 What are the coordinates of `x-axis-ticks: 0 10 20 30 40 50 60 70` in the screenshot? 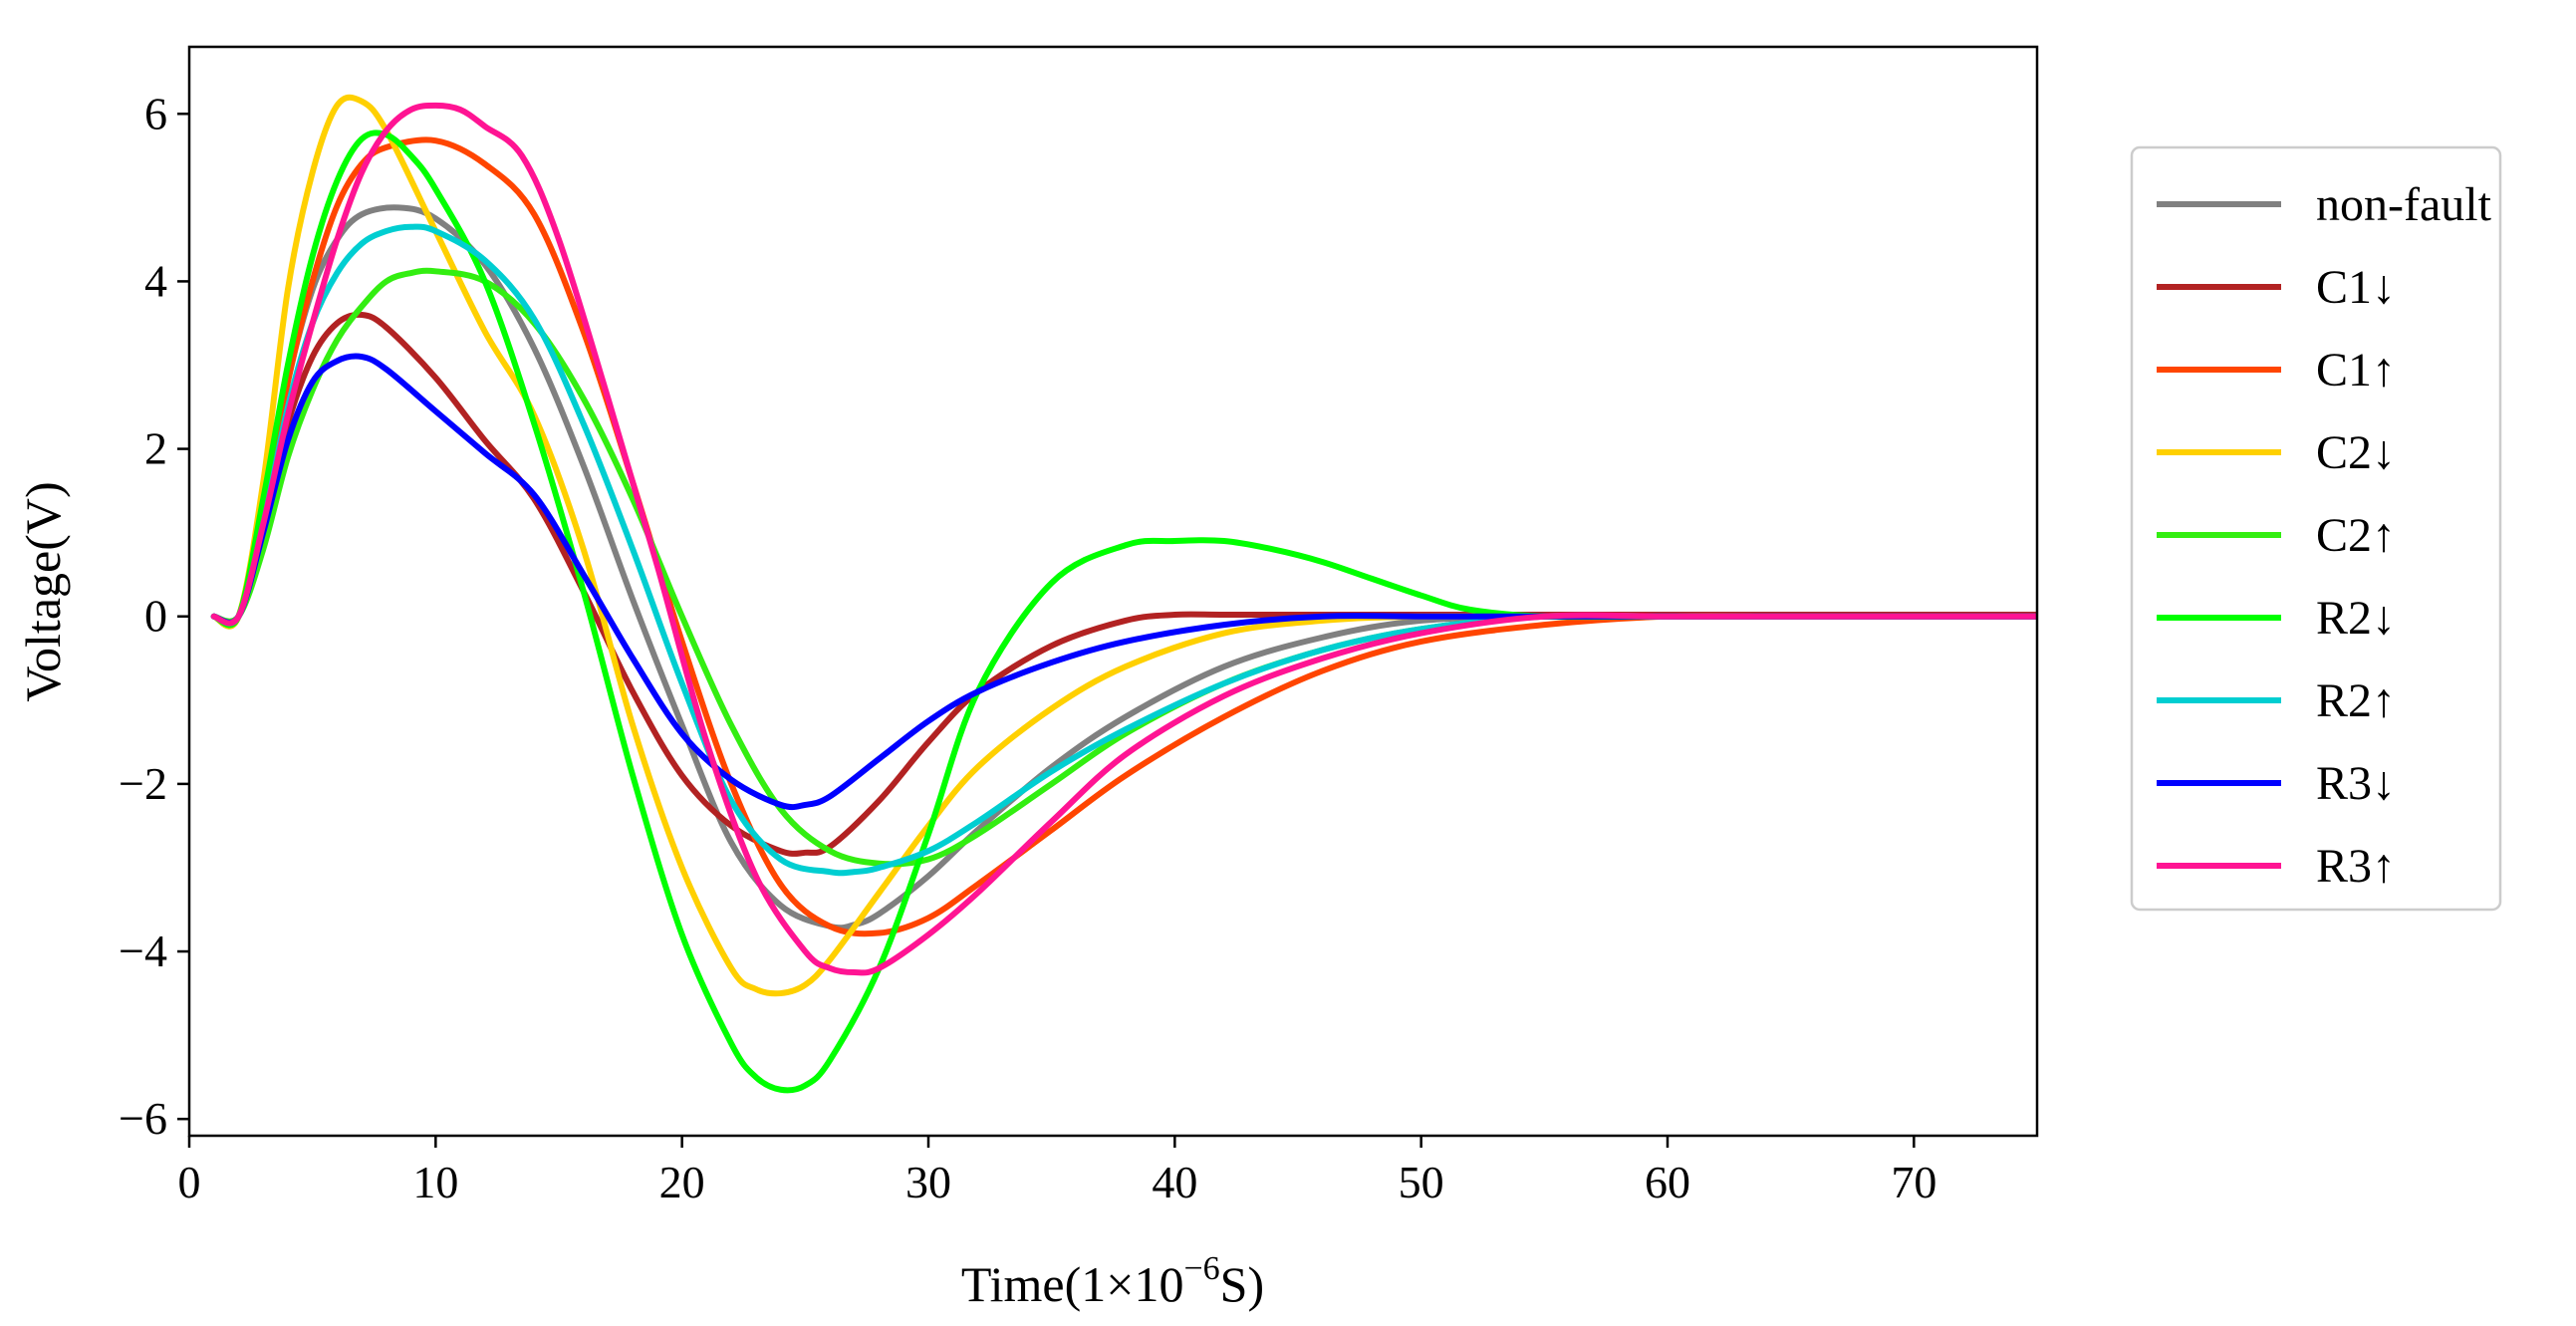 It's located at (1057, 1171).